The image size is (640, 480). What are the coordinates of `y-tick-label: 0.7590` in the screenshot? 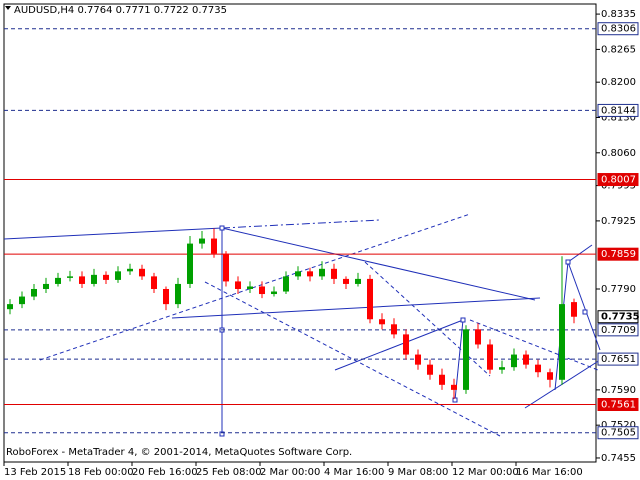 It's located at (618, 390).